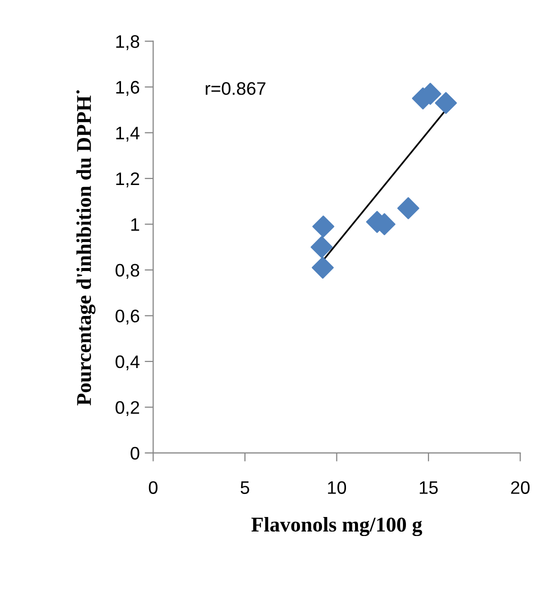  Describe the element at coordinates (236, 88) in the screenshot. I see `annotation: r=0.867` at that location.